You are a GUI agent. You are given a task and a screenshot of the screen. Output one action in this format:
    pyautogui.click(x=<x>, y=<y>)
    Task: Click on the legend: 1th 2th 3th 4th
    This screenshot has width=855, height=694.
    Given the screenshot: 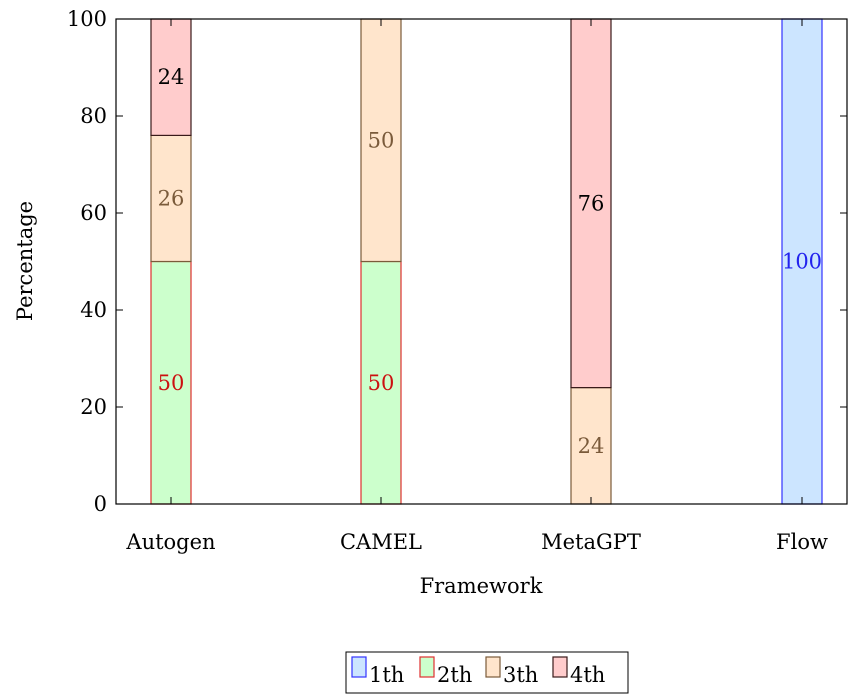 What is the action you would take?
    pyautogui.click(x=487, y=672)
    